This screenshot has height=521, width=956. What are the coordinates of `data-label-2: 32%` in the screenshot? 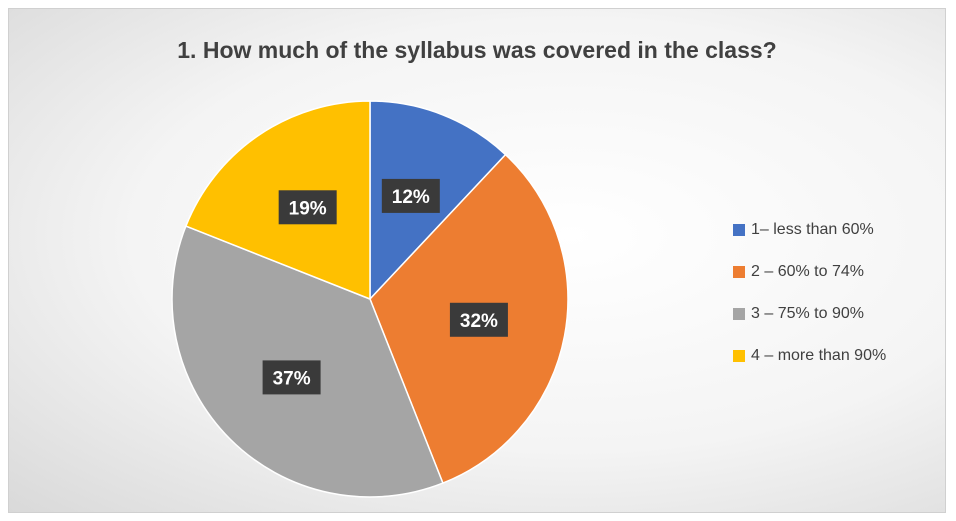 It's located at (479, 321).